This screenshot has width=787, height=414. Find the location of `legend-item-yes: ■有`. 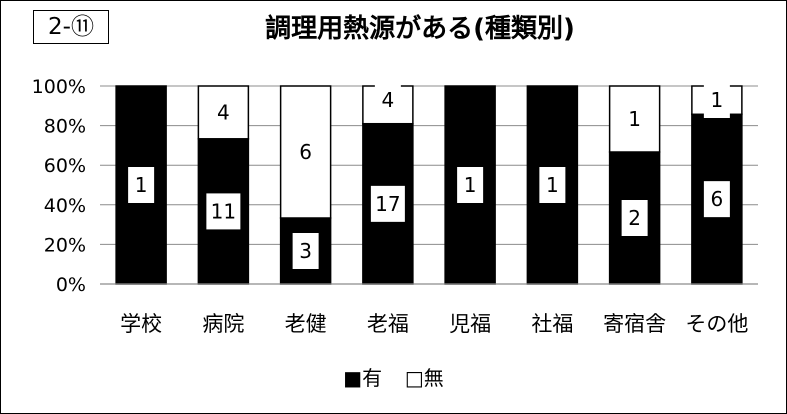

legend-item-yes: ■有 is located at coordinates (362, 378).